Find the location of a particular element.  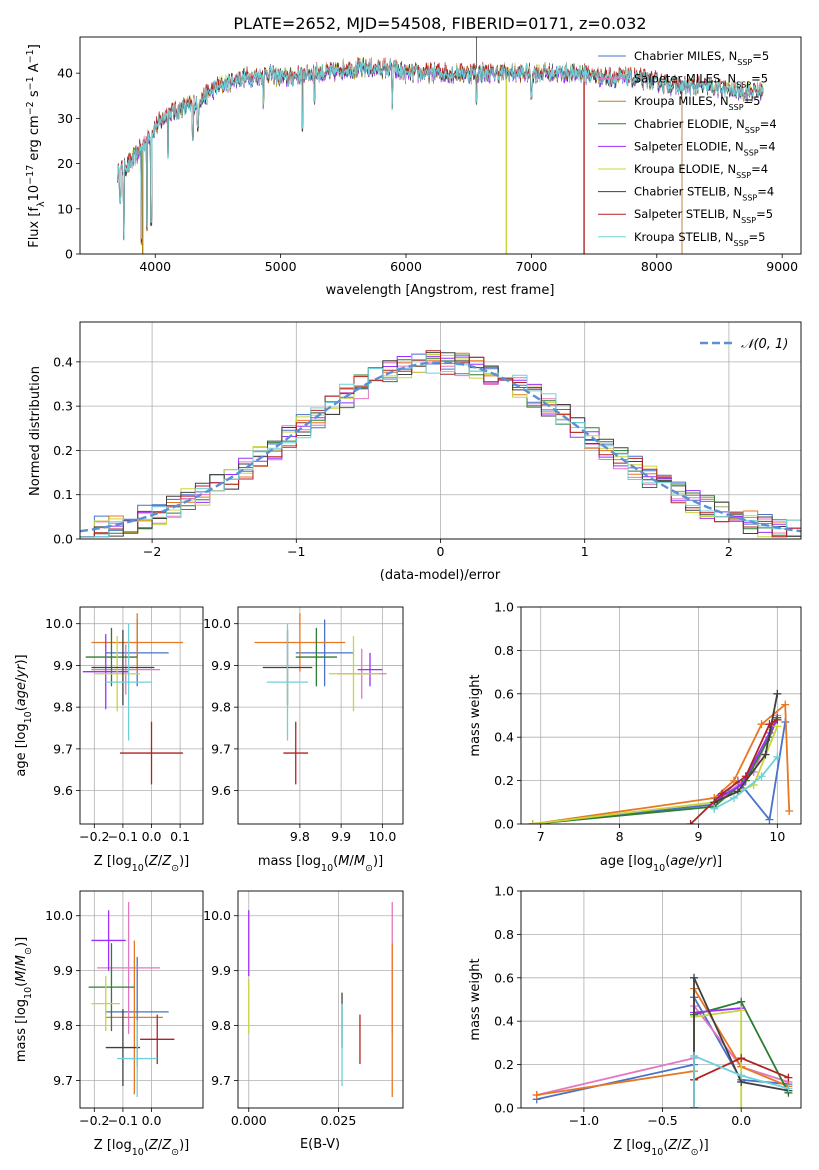

x-tick-label: 10 is located at coordinates (777, 836).